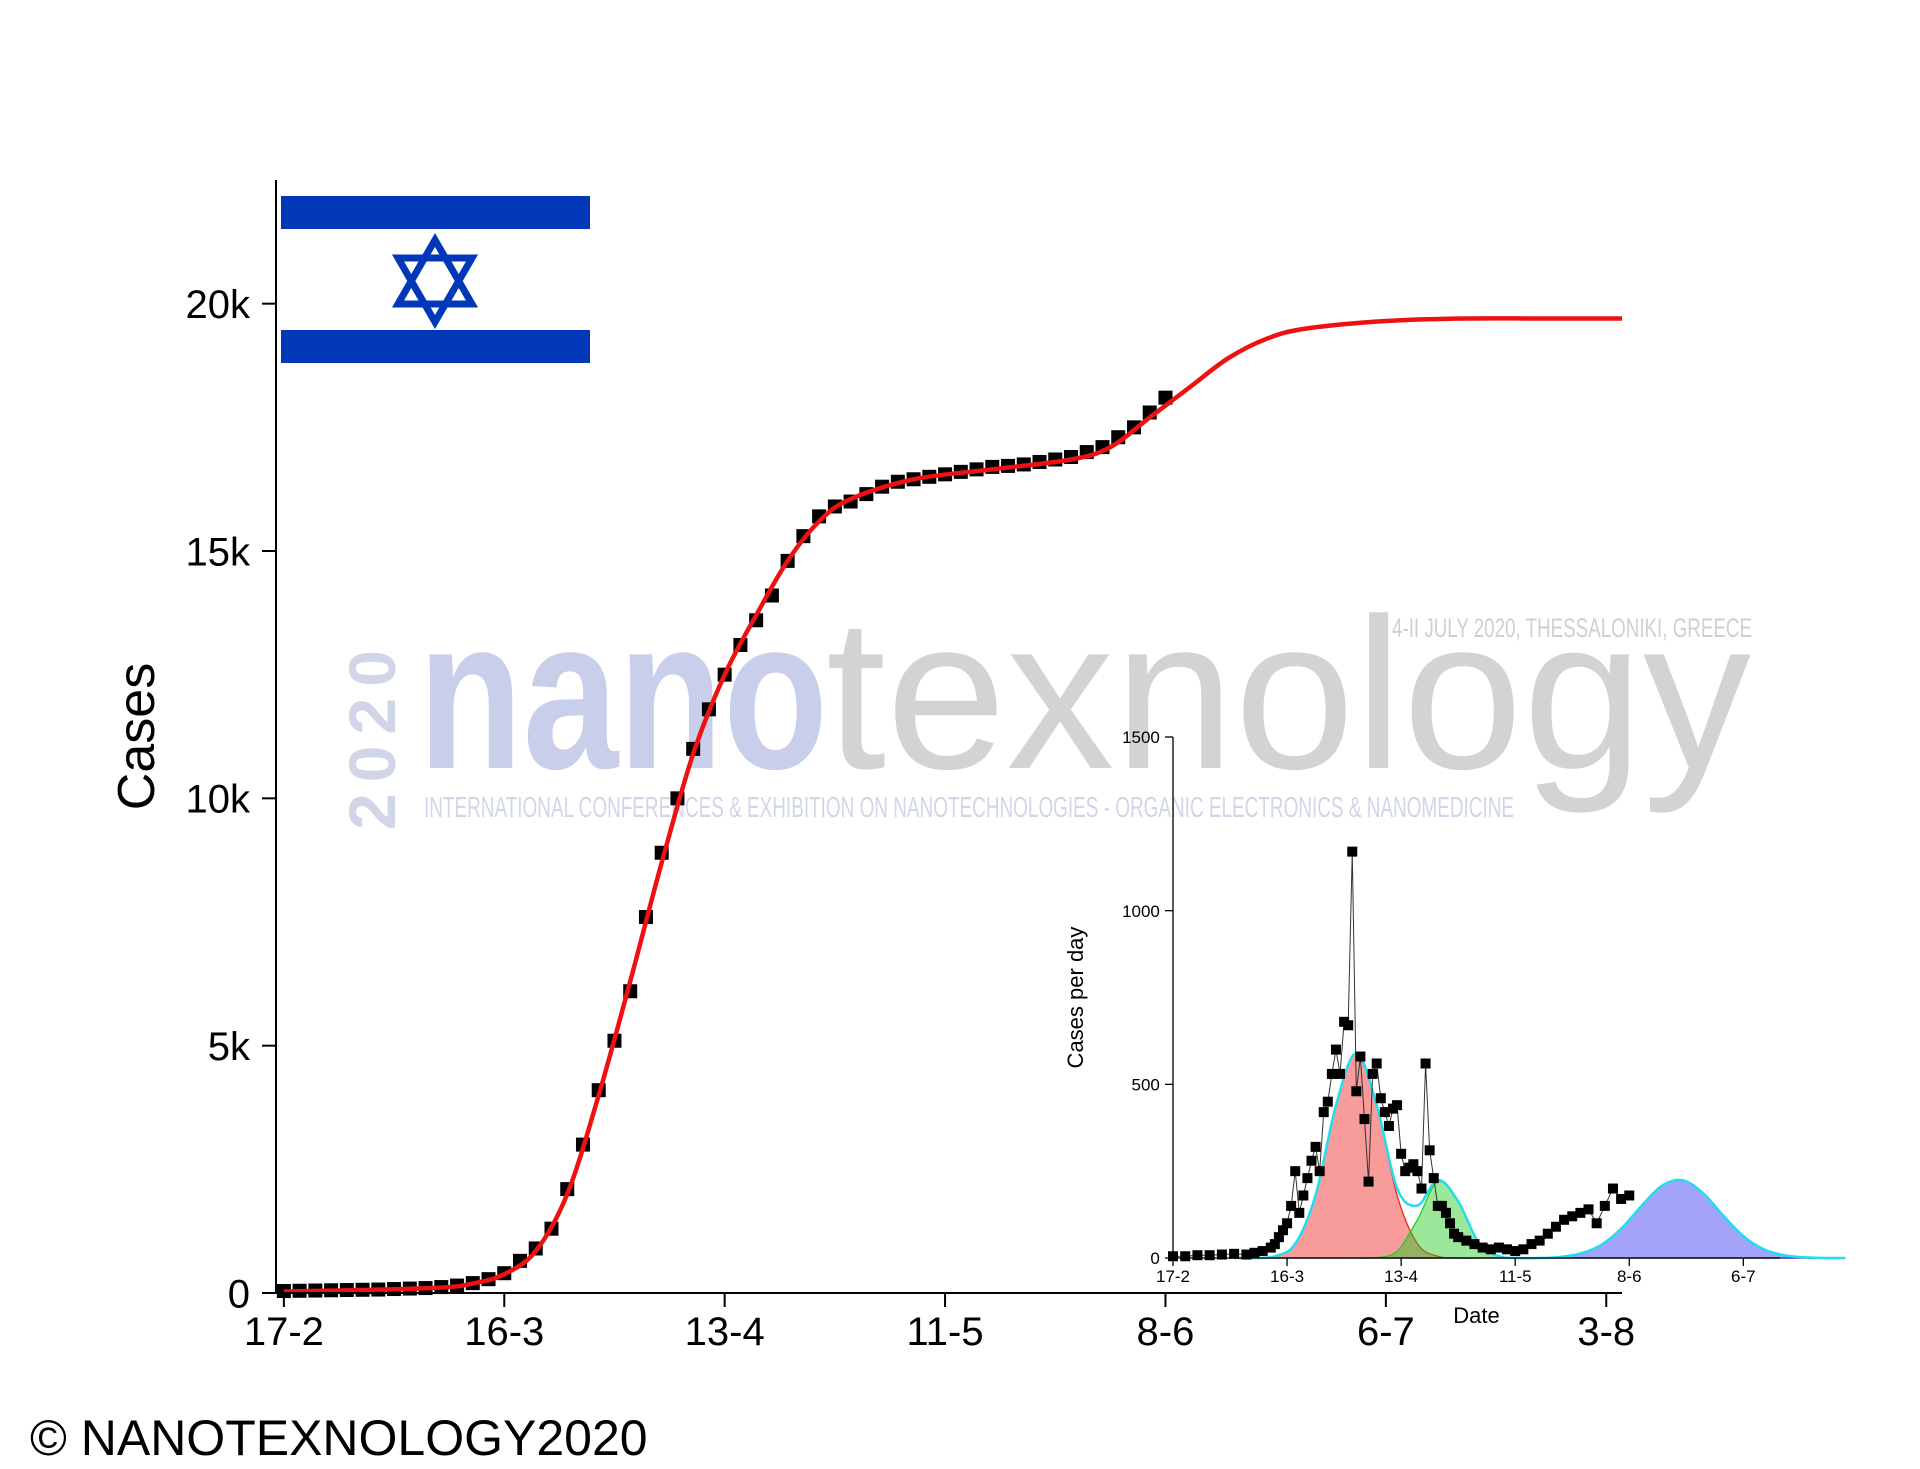 The image size is (1920, 1469). What do you see at coordinates (1288, 693) in the screenshot?
I see `watermark-brand: texnology` at bounding box center [1288, 693].